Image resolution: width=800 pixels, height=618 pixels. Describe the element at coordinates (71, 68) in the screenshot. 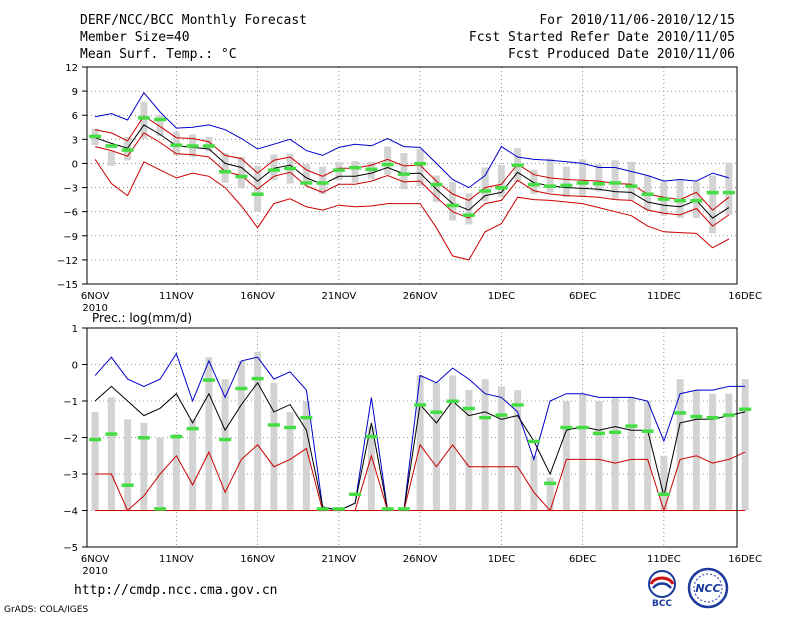

I see `y-tick-label: 12` at that location.